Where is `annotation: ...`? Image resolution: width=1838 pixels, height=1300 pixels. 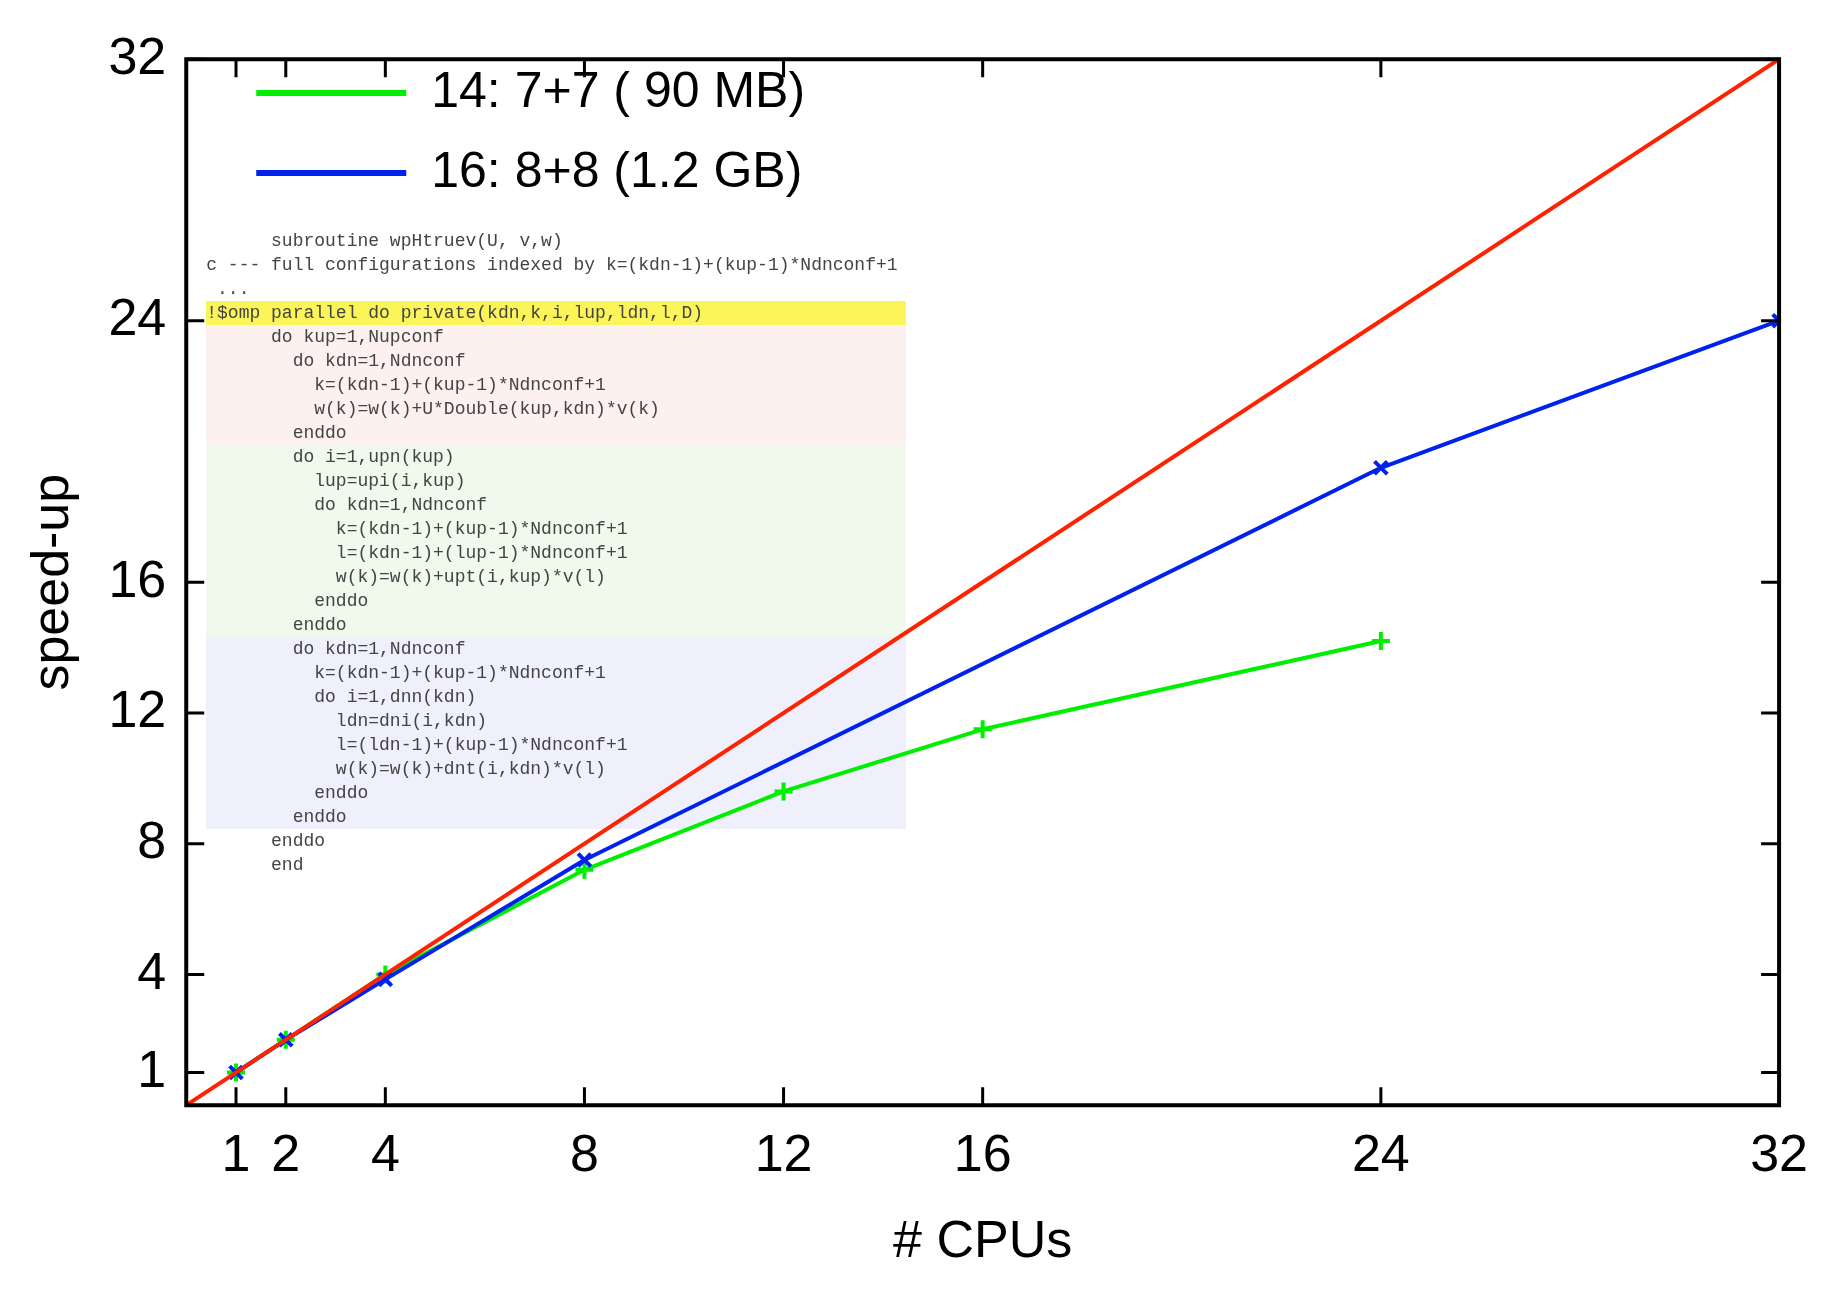
annotation: ... is located at coordinates (233, 289).